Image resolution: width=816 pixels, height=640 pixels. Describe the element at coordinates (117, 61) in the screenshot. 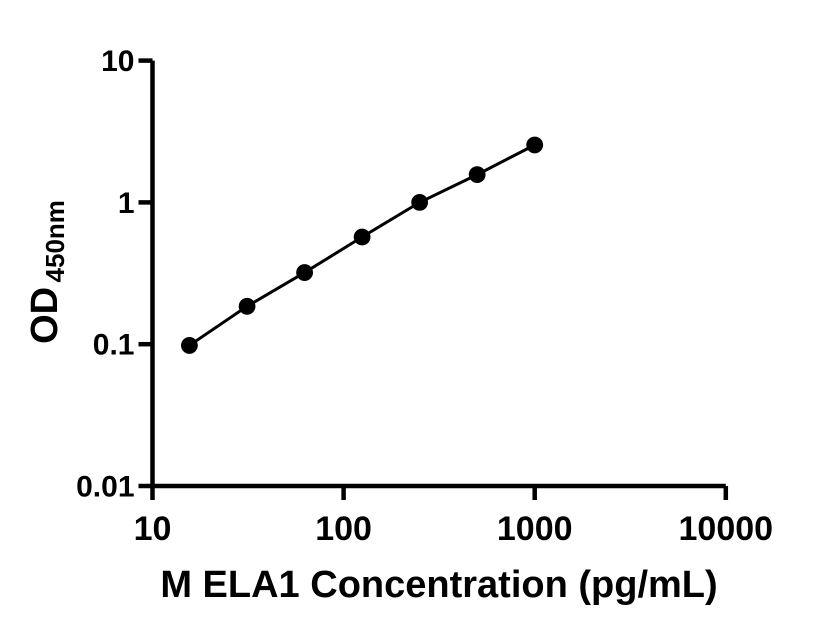

I see `y-tick-label: 10` at that location.